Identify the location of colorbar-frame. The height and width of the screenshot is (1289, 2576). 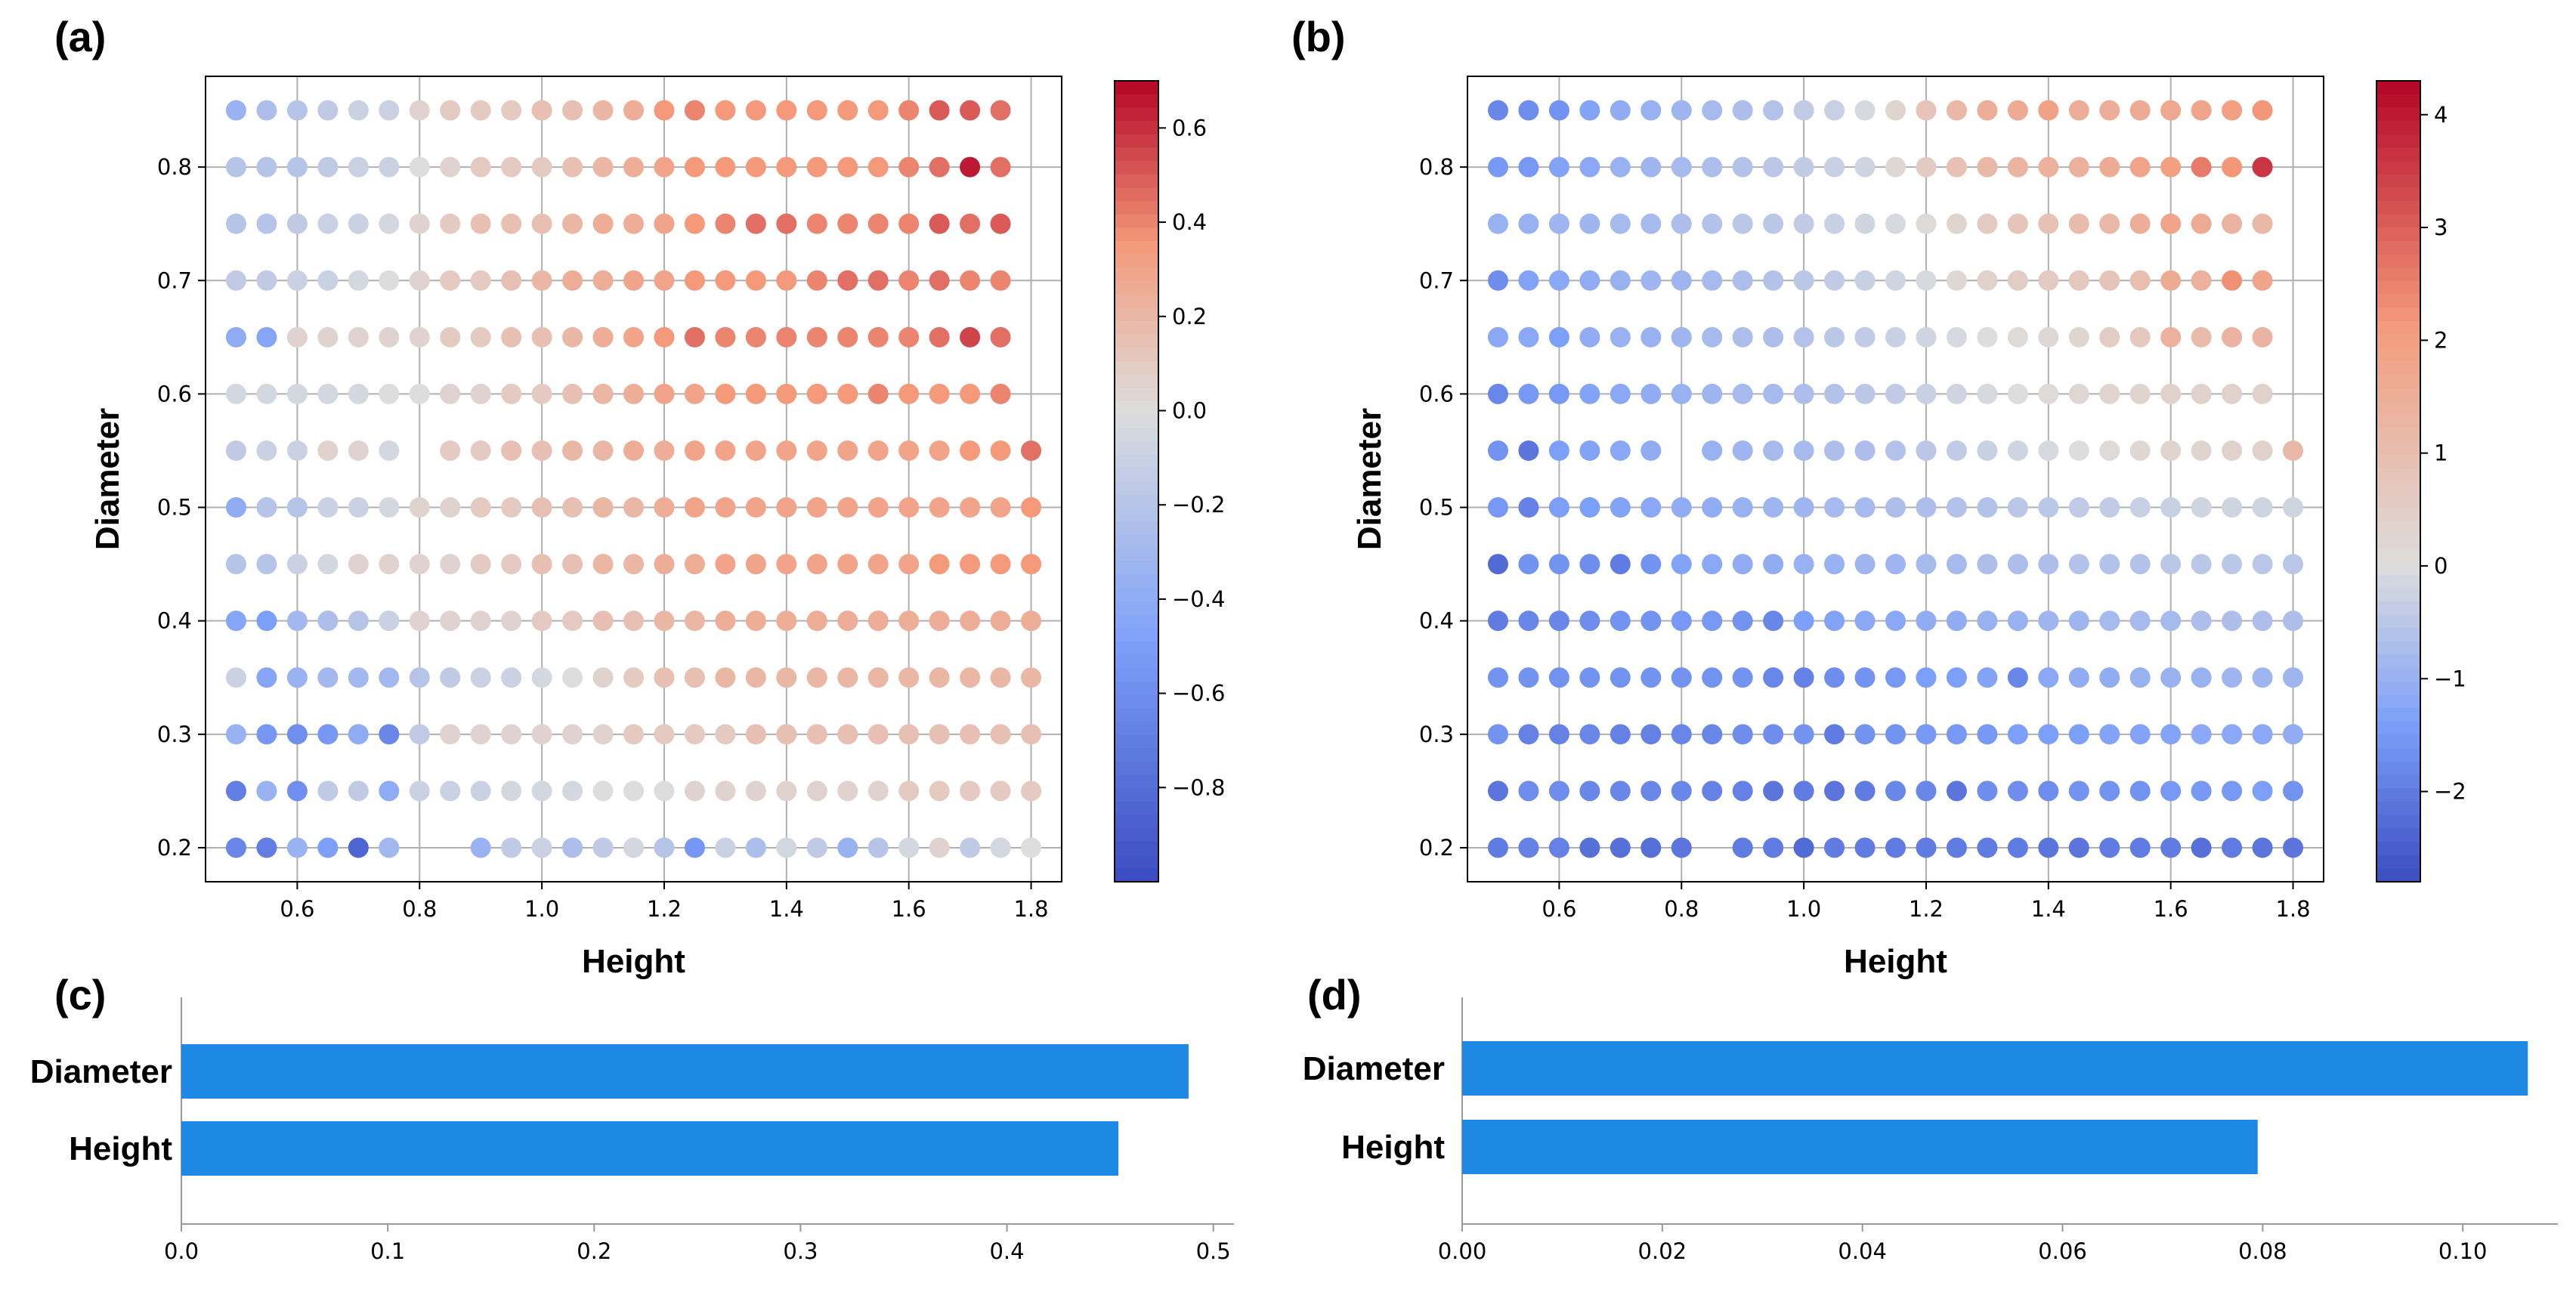
(1136, 481).